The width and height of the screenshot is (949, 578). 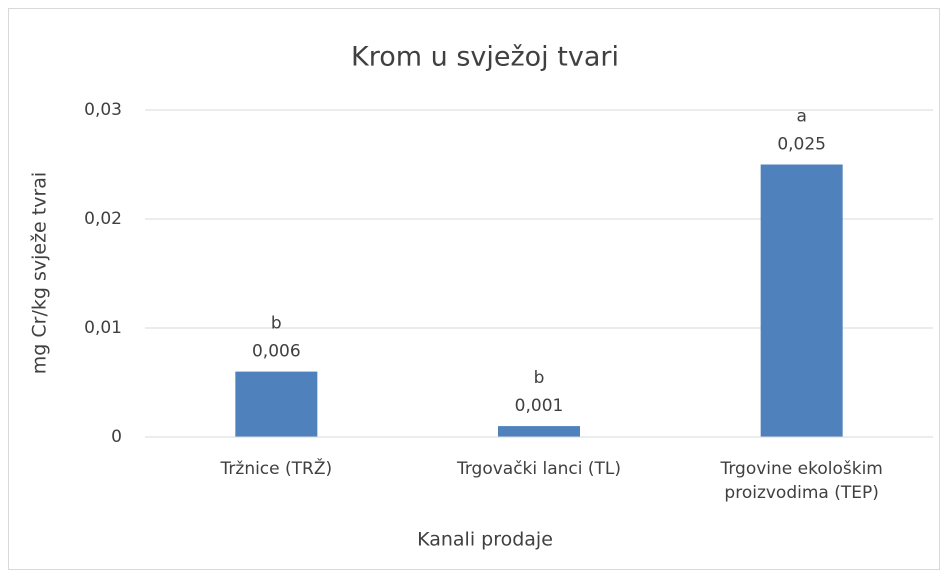 I want to click on data-label: 0,006, so click(x=276, y=352).